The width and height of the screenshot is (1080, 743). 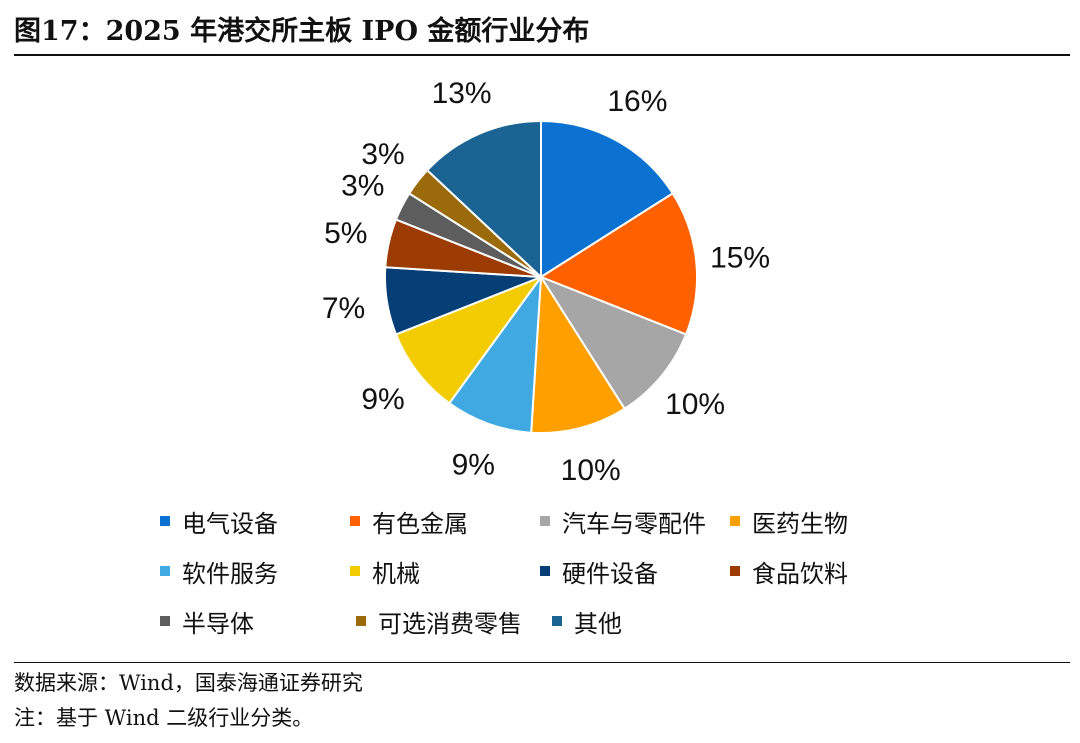 What do you see at coordinates (164, 718) in the screenshot?
I see `classification-note: 注：基于 Wind 二级行业分类。` at bounding box center [164, 718].